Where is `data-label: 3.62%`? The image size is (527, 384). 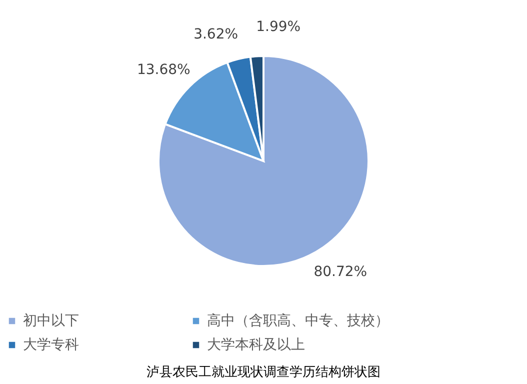 data-label: 3.62% is located at coordinates (216, 34).